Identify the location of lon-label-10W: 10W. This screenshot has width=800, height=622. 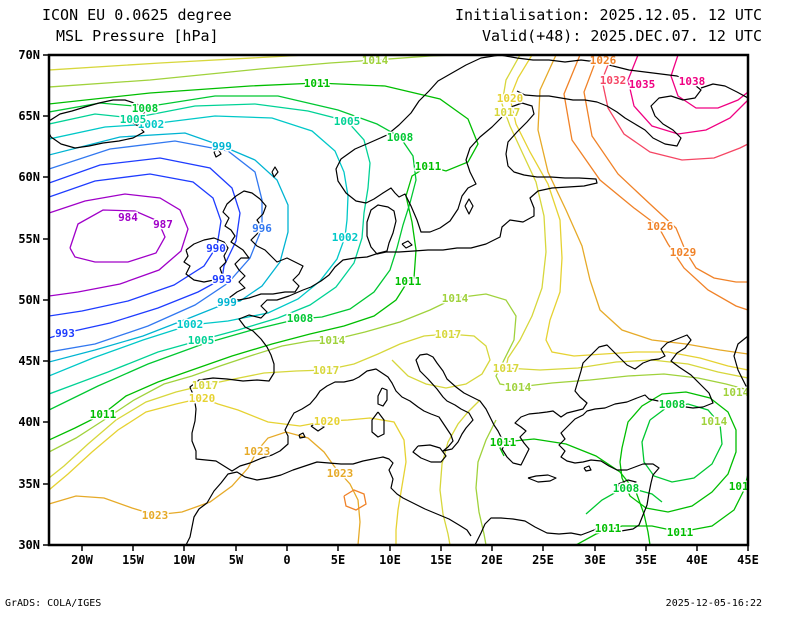
(184, 560).